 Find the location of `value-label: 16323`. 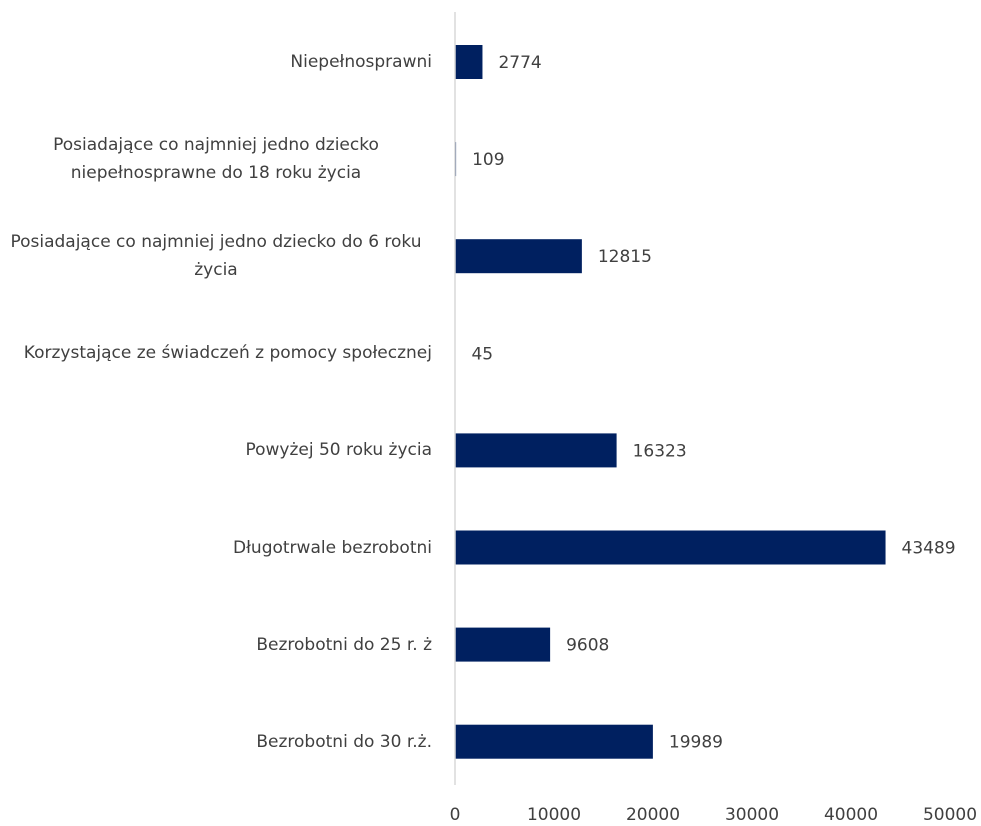

value-label: 16323 is located at coordinates (660, 451).